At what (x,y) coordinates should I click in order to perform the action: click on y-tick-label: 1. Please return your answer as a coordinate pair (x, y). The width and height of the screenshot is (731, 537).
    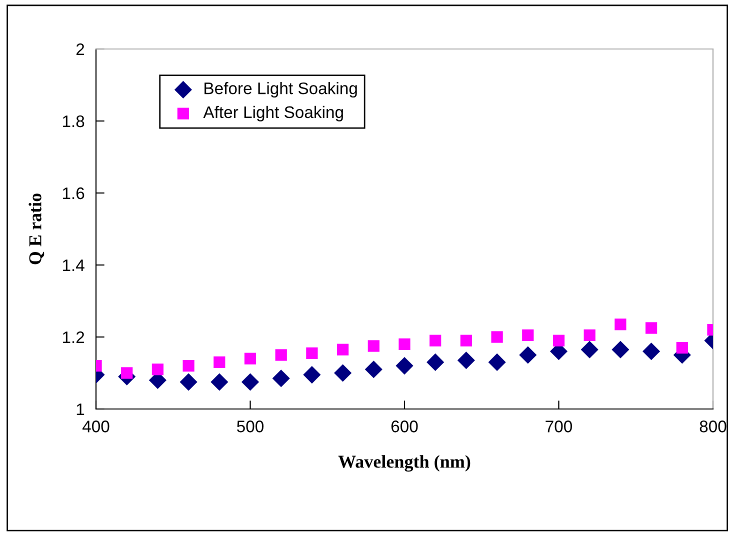
    Looking at the image, I should click on (80, 410).